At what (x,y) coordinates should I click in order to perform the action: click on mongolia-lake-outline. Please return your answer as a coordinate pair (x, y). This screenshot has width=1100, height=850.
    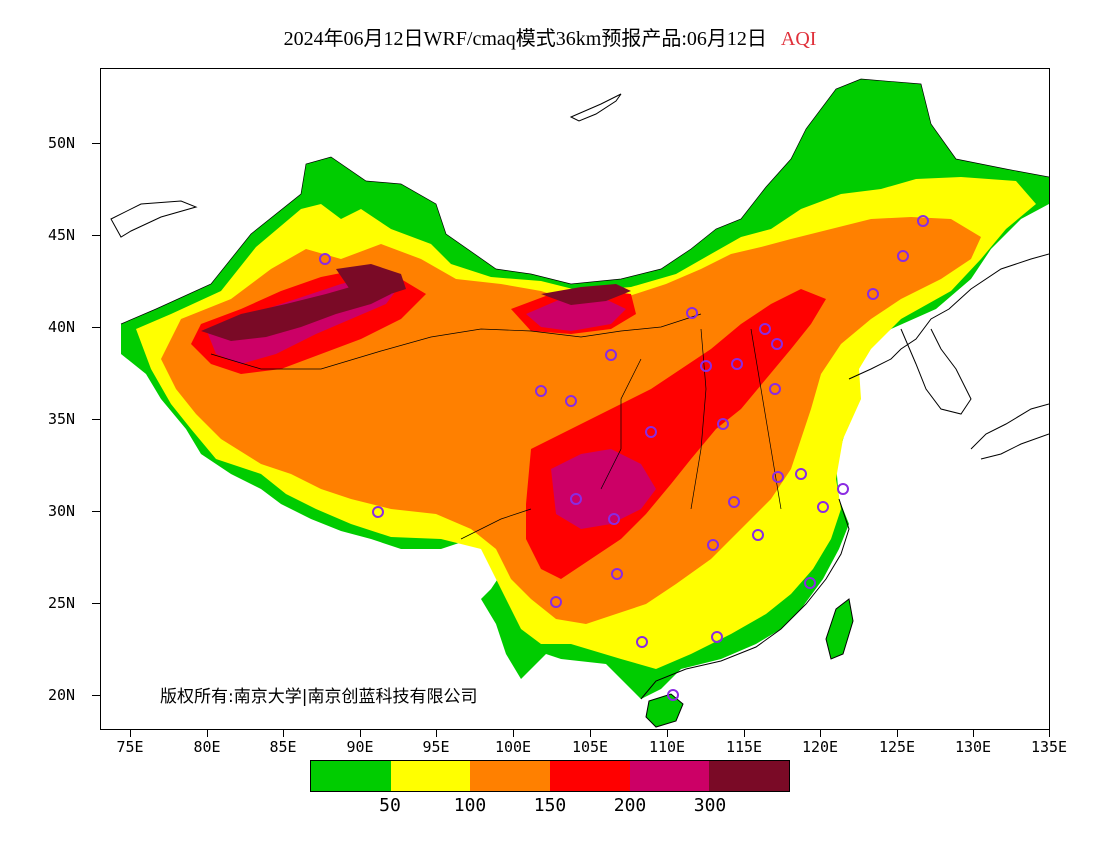
    Looking at the image, I should click on (366, 165).